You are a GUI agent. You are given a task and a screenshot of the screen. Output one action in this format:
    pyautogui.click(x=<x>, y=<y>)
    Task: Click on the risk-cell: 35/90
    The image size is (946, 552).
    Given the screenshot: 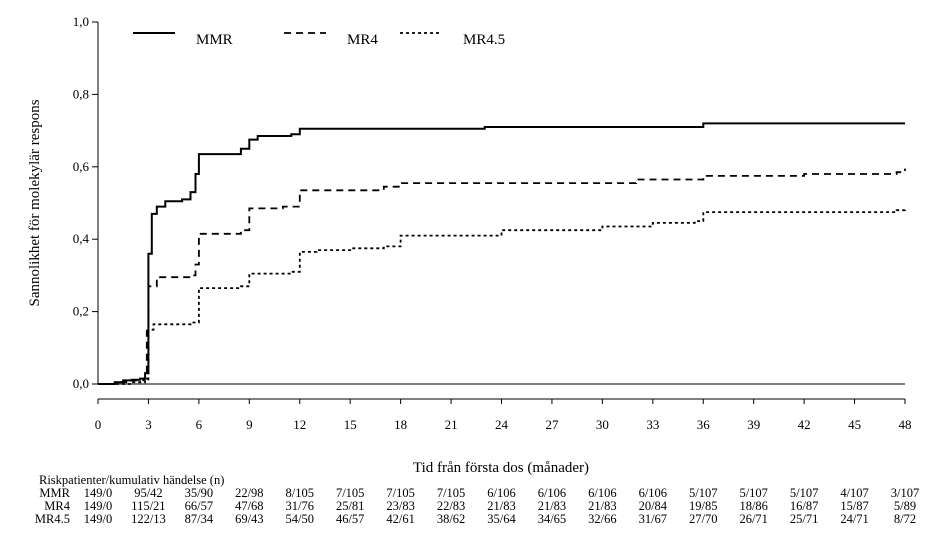 What is the action you would take?
    pyautogui.click(x=199, y=493)
    